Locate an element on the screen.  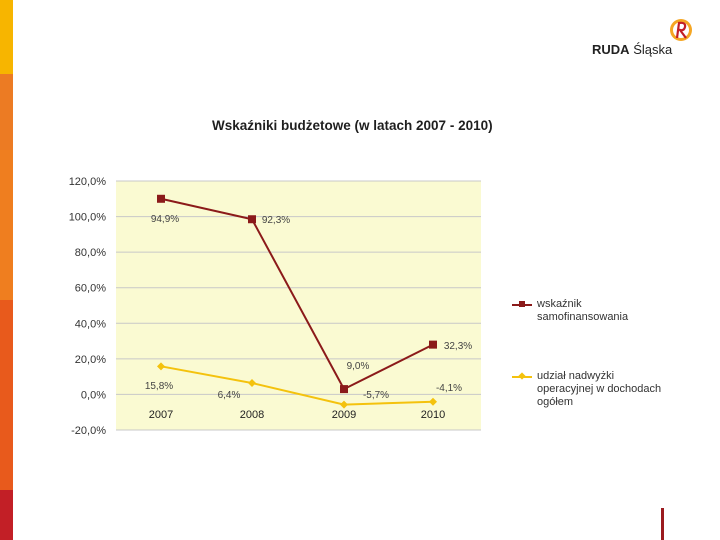
side-color-bar is located at coordinates (6, 270).